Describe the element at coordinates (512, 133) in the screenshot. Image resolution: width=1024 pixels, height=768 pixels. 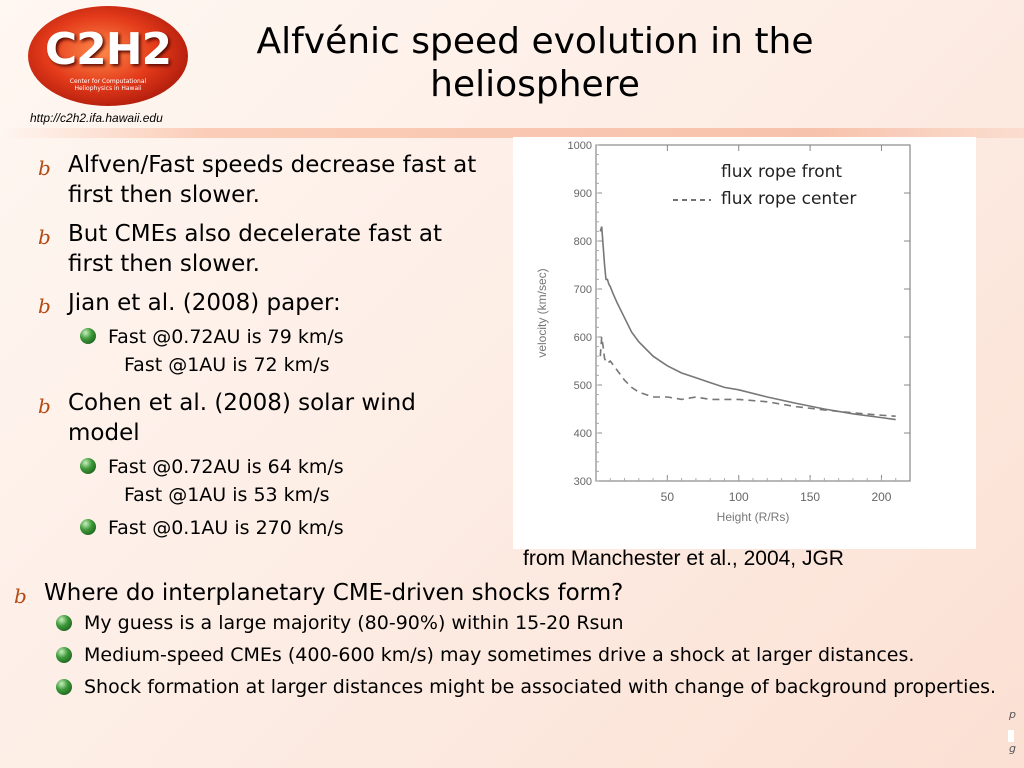
I see `header-divider` at that location.